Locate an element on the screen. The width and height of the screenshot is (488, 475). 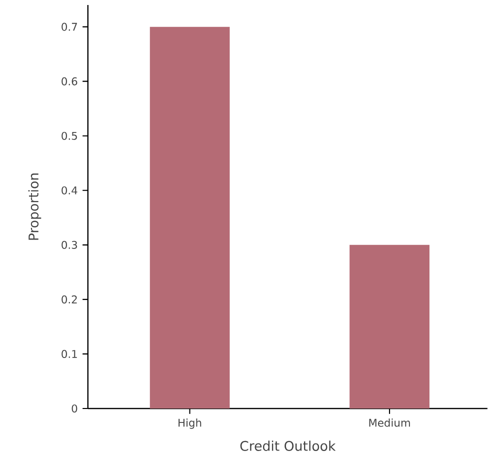
y-tick-label: 0.5 is located at coordinates (69, 136).